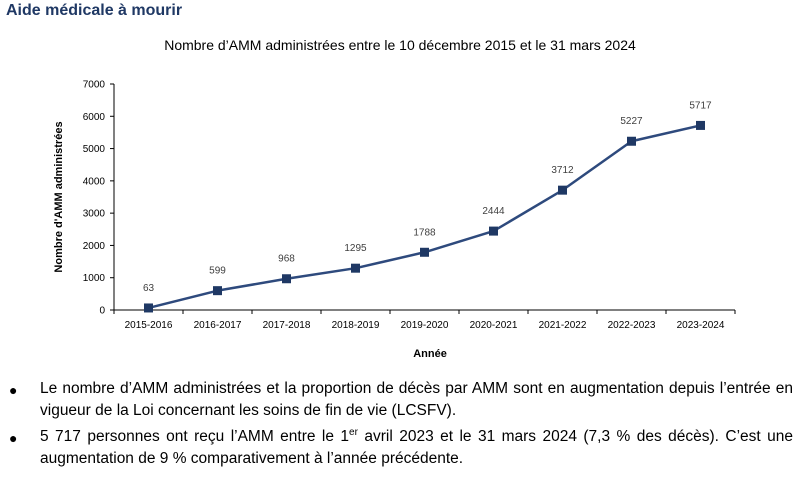 The image size is (801, 478). I want to click on y-tick-label: 1000, so click(94, 278).